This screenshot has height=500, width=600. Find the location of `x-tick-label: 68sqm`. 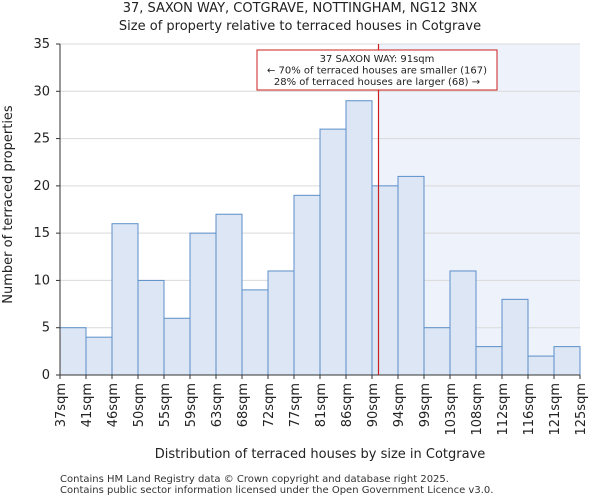

x-tick-label: 68sqm is located at coordinates (243, 405).